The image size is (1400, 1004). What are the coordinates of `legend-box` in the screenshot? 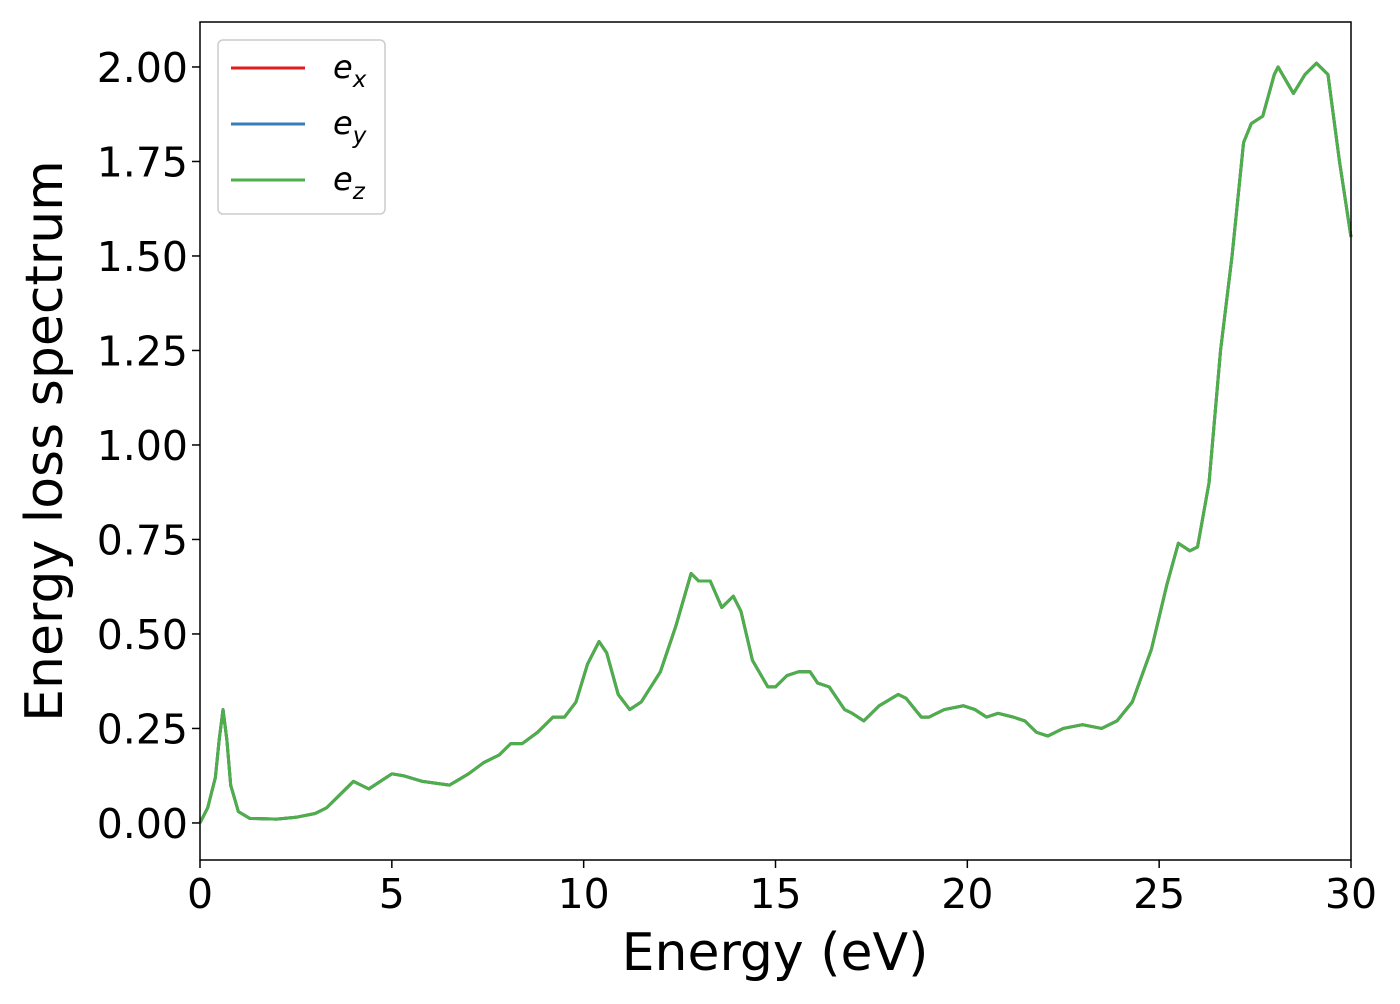 It's located at (301, 127).